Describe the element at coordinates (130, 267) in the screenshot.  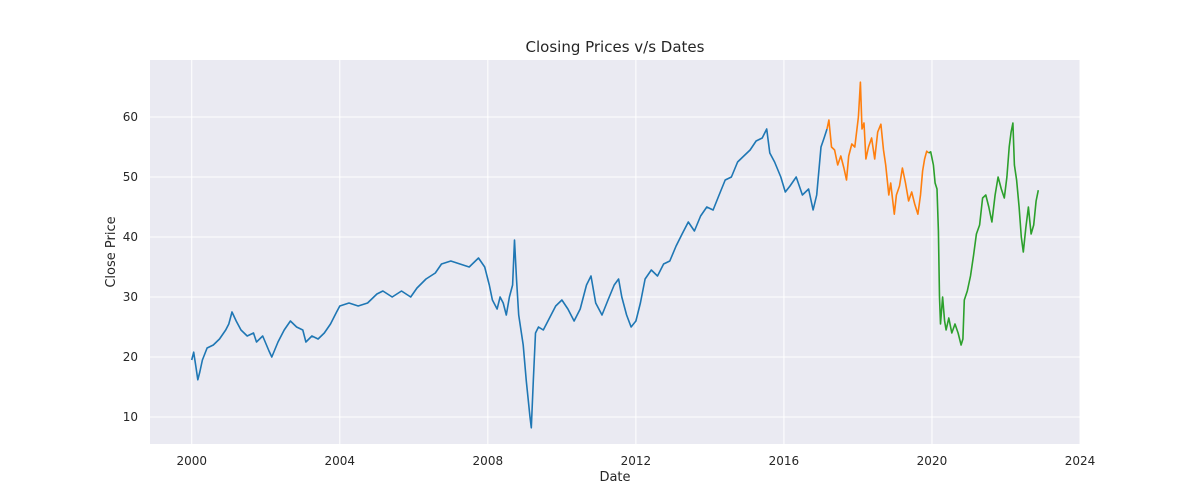
I see `y-ticks: 10 20 30 40 50 60` at that location.